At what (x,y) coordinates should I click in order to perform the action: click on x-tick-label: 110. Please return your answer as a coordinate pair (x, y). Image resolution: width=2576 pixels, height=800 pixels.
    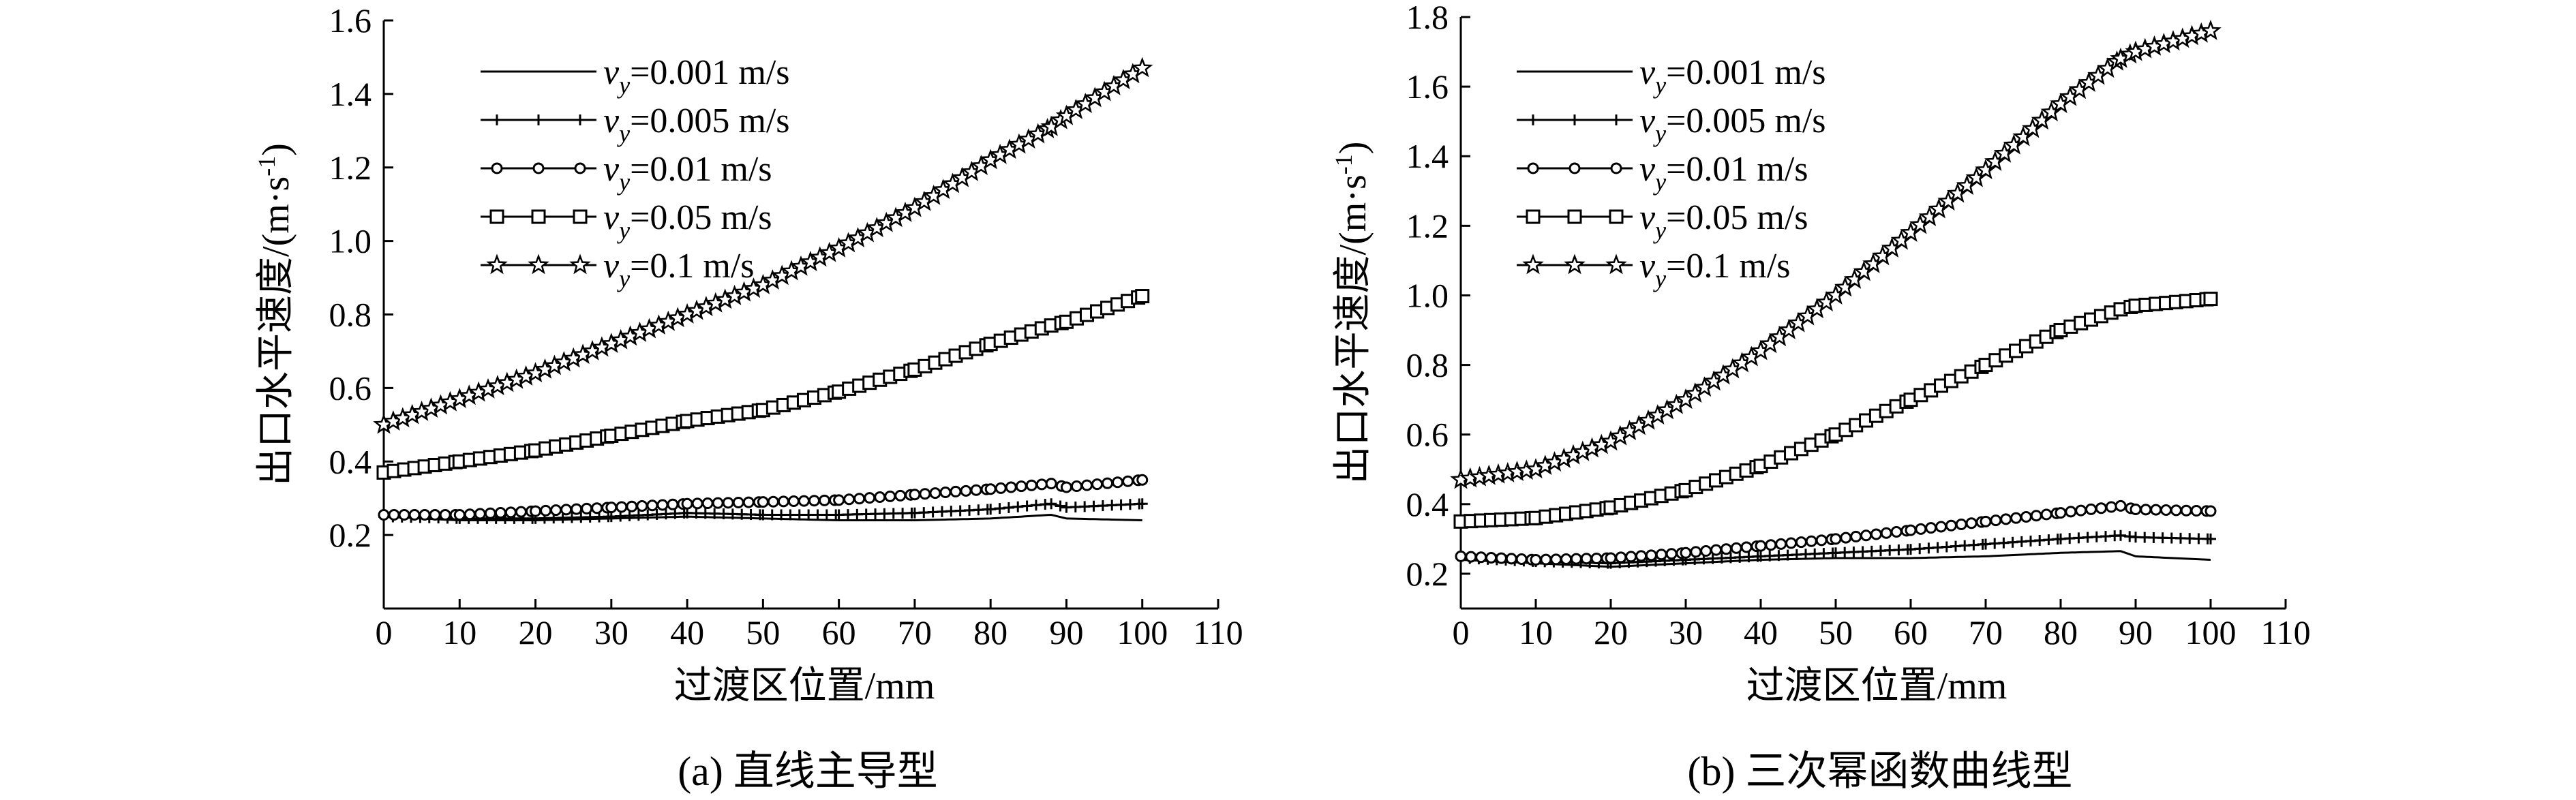
    Looking at the image, I should click on (2285, 632).